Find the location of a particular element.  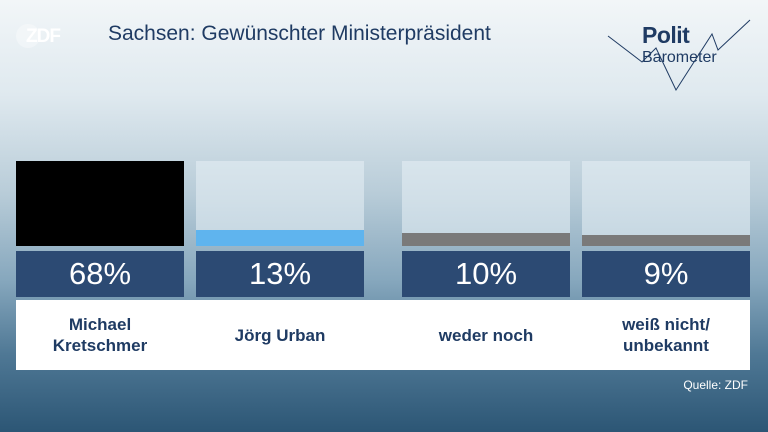

category-label: weiß nicht/ unbekannt is located at coordinates (666, 335).